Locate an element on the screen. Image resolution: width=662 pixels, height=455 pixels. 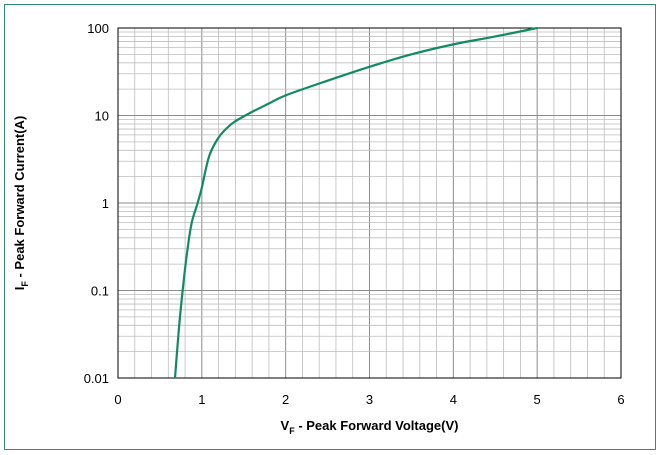
x-tick-label: 4 is located at coordinates (453, 399).